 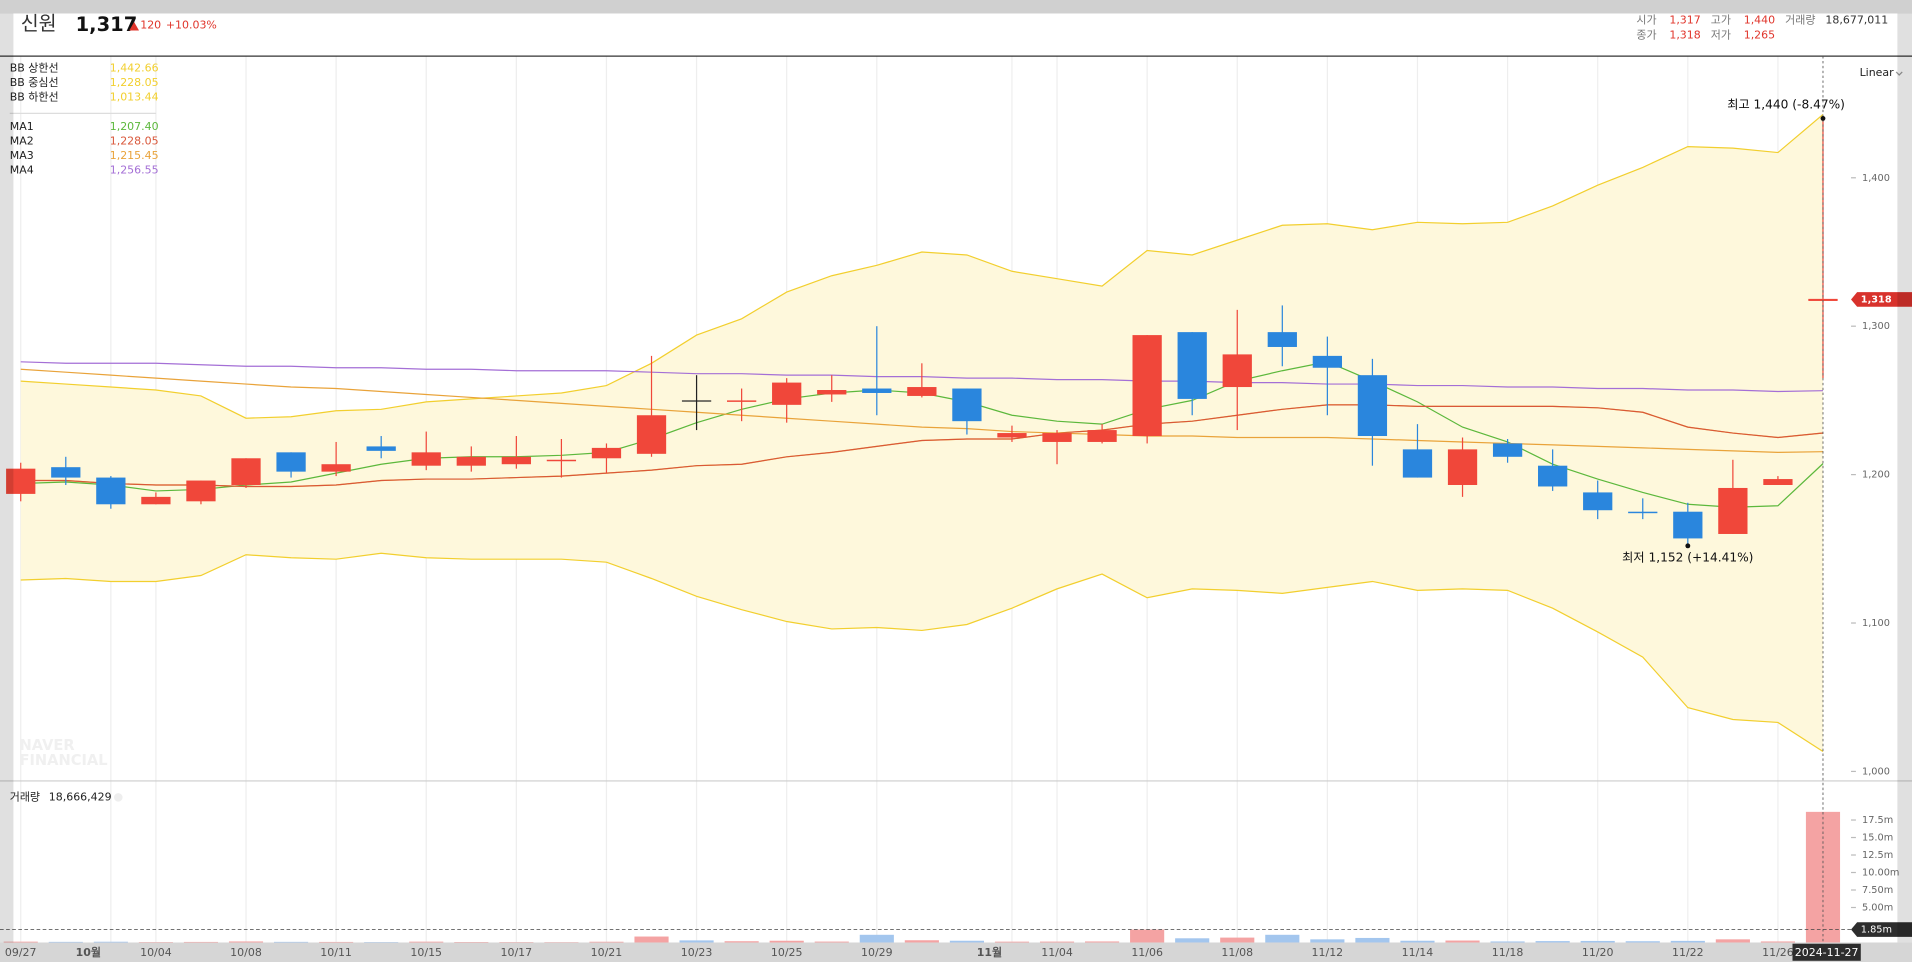 I want to click on legend-value: 1,228.05, so click(x=134, y=82).